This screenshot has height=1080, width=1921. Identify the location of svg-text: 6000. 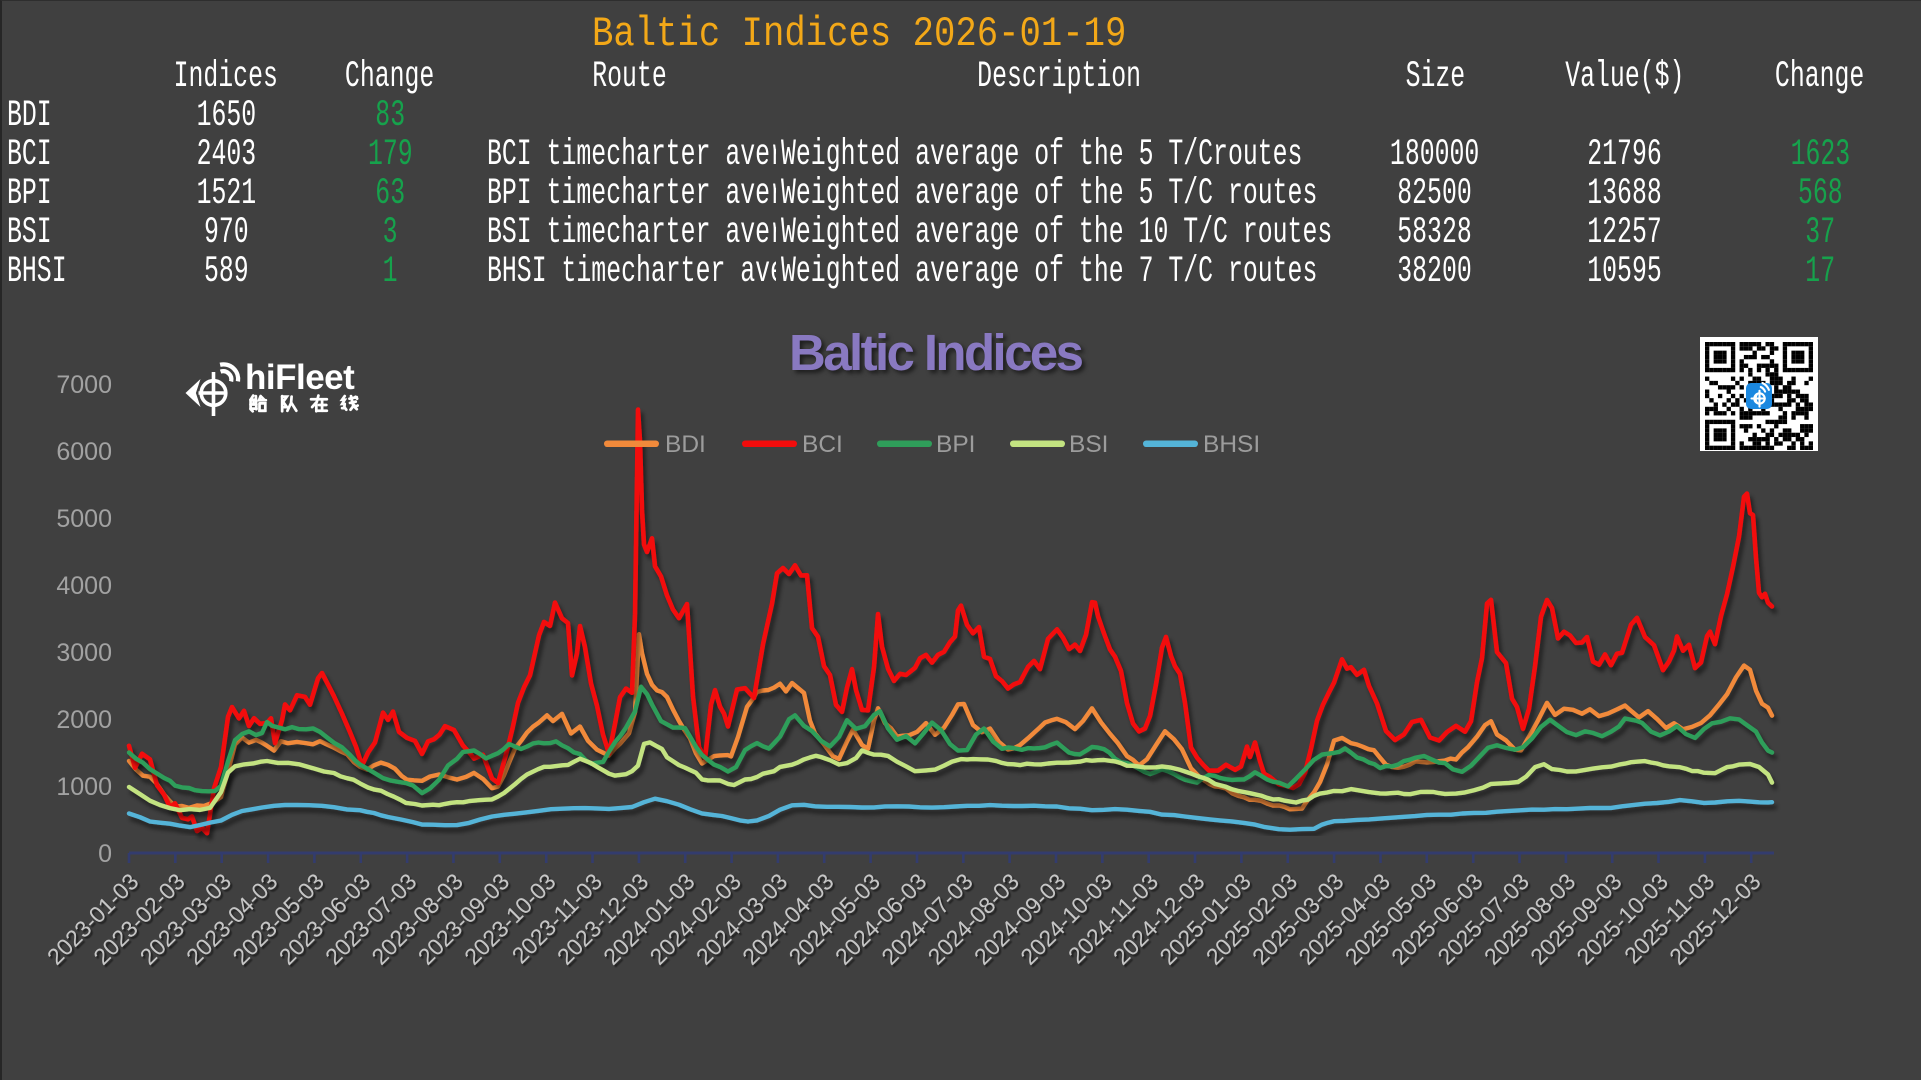
(84, 452).